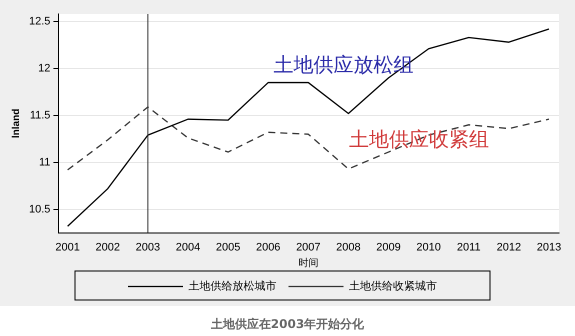  I want to click on x-tick-label: 2001, so click(67, 247).